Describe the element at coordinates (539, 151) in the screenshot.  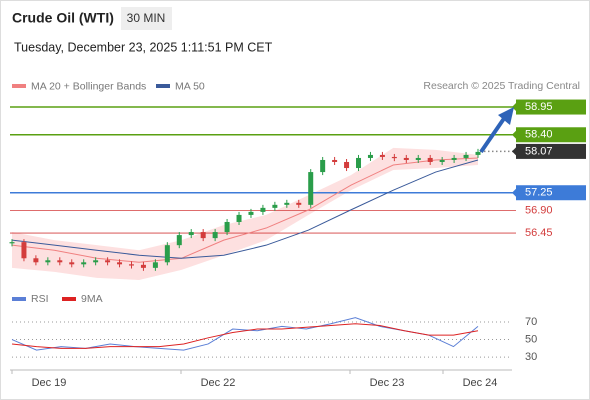
I see `level-label: 58.07` at that location.